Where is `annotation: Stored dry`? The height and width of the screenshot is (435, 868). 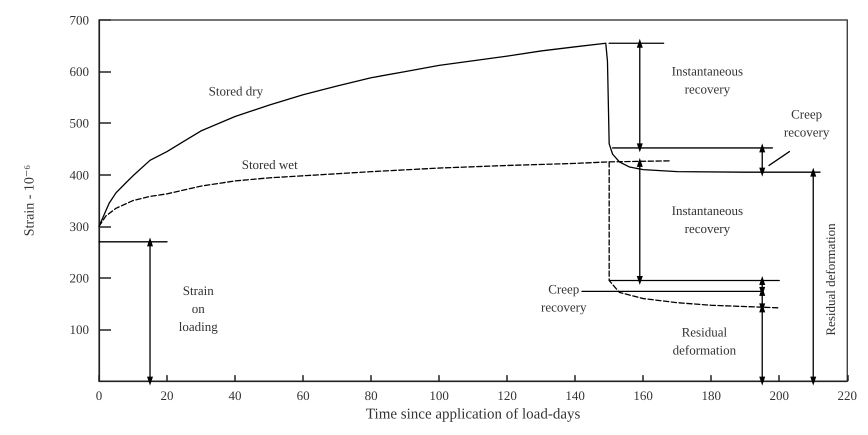 annotation: Stored dry is located at coordinates (236, 90).